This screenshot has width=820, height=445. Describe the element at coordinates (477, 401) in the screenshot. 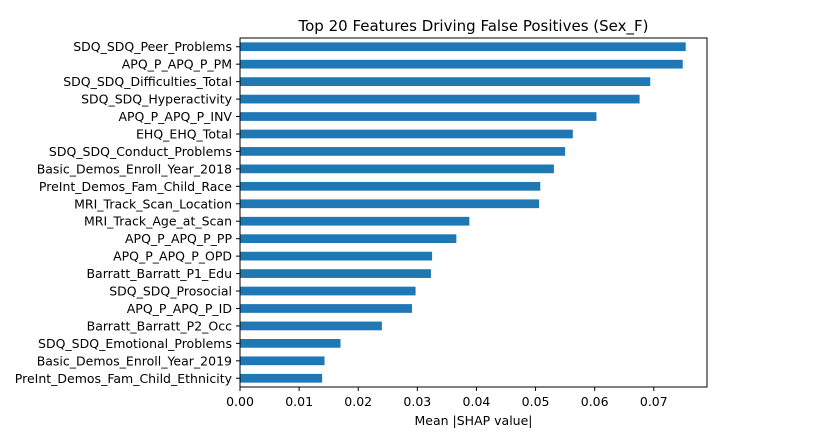

I see `x-tick-label: 0.04` at that location.